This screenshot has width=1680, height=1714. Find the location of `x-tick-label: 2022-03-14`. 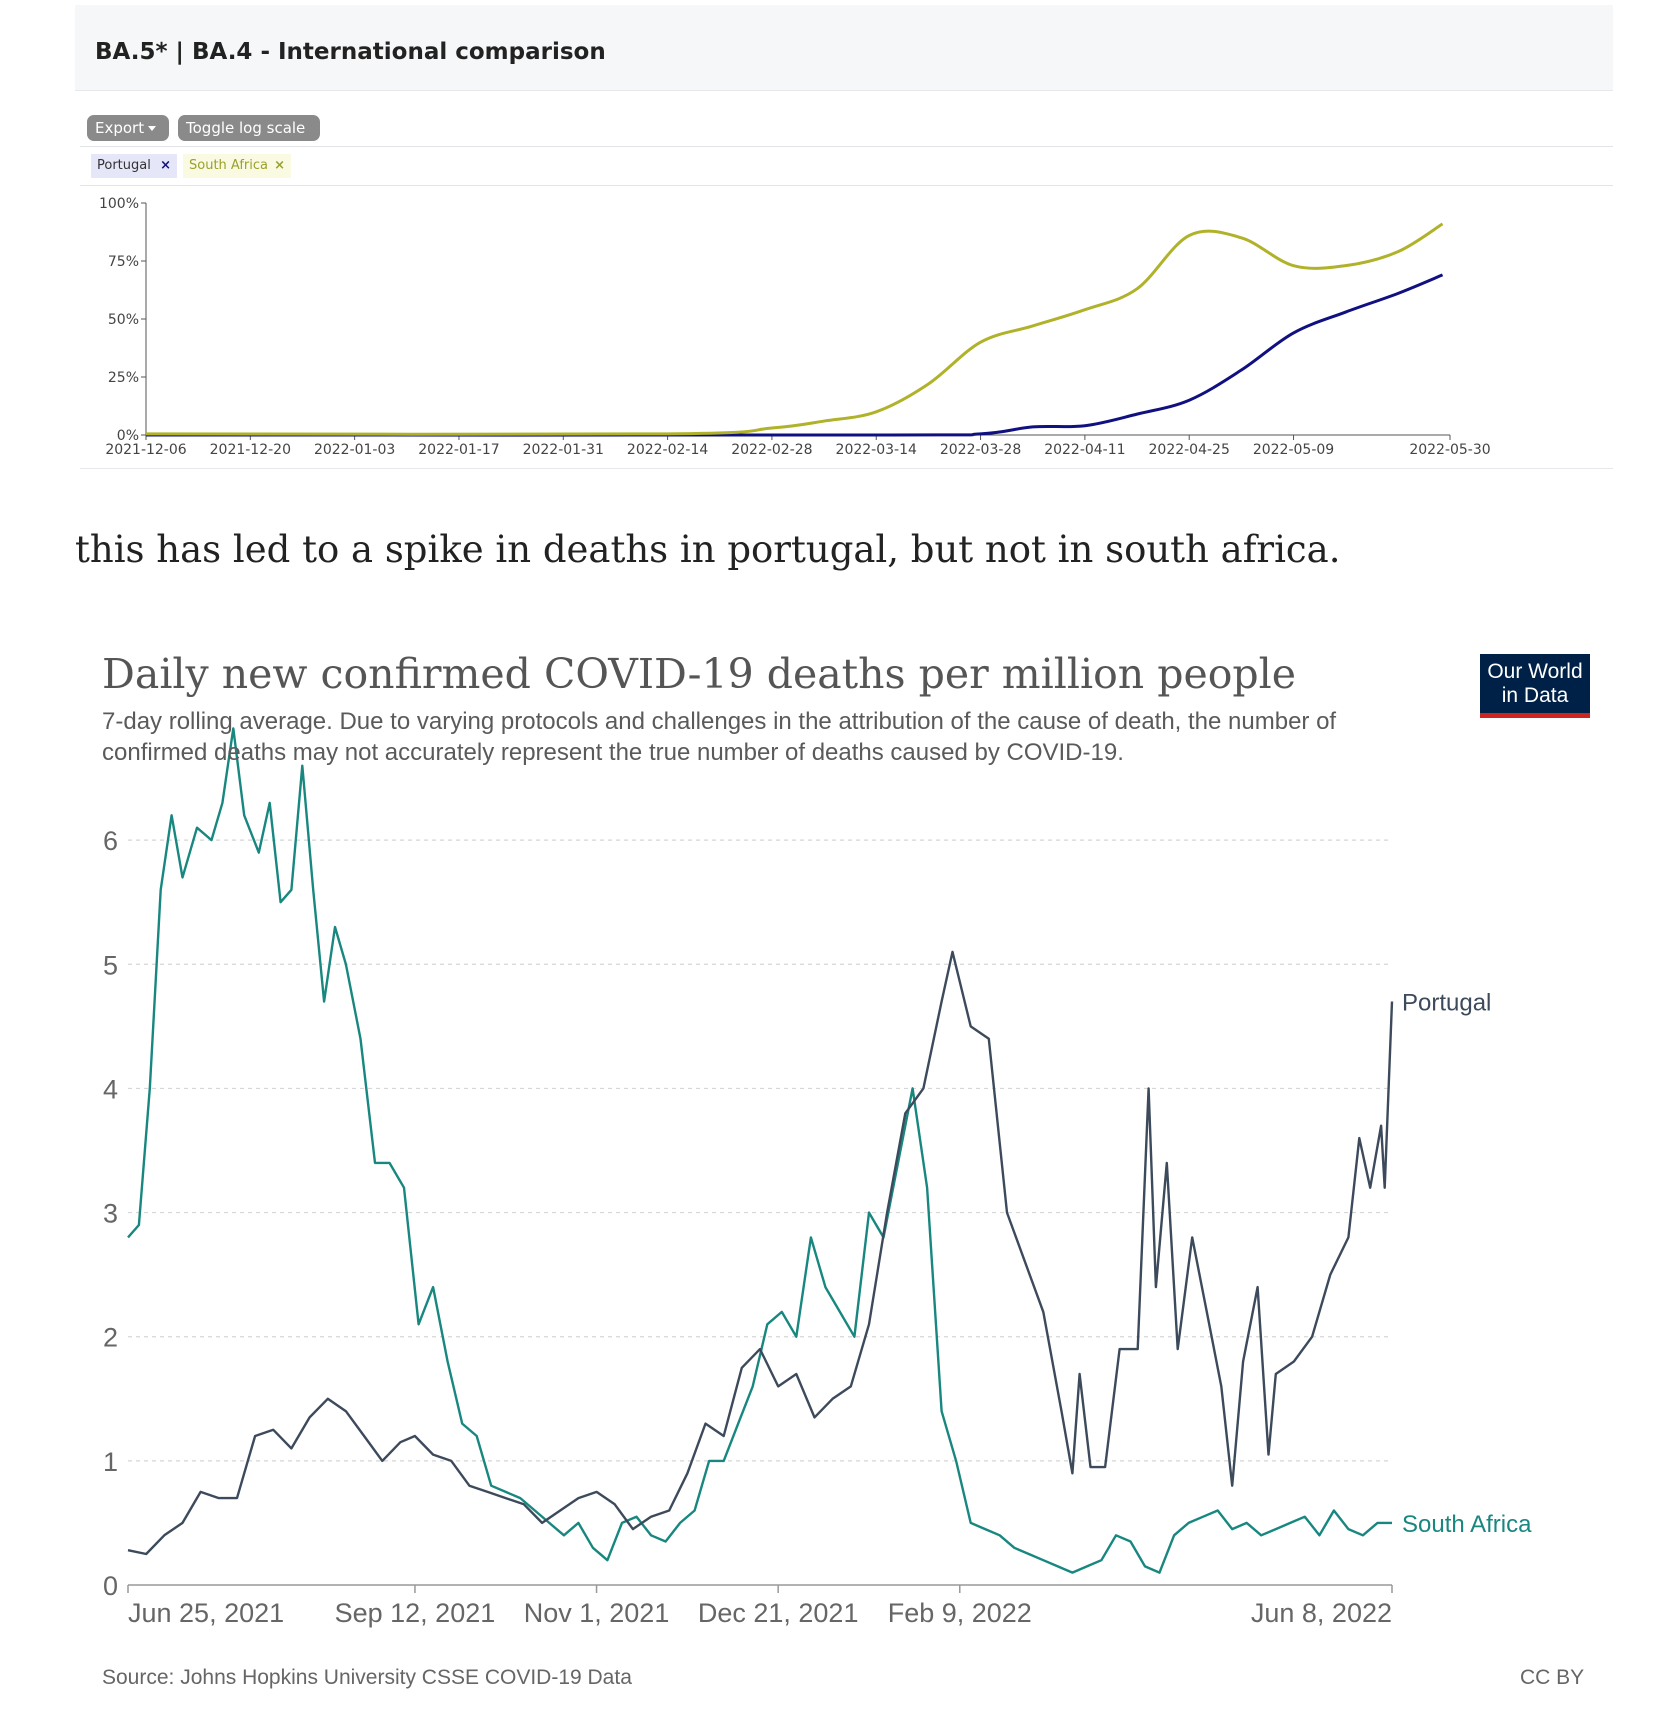

x-tick-label: 2022-03-14 is located at coordinates (876, 450).